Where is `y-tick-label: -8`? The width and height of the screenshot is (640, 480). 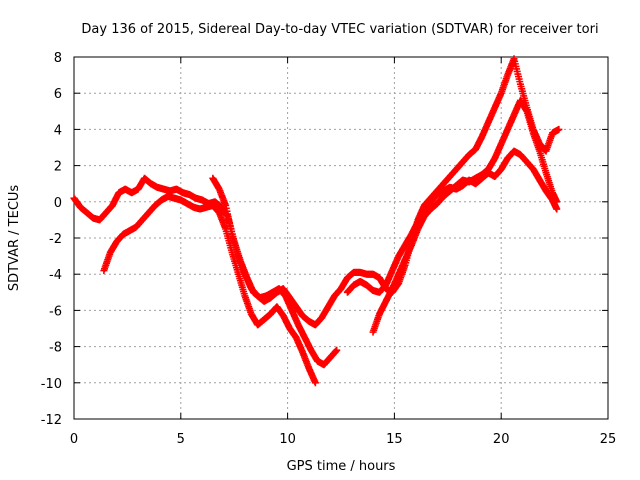
y-tick-label: -8 is located at coordinates (55, 348).